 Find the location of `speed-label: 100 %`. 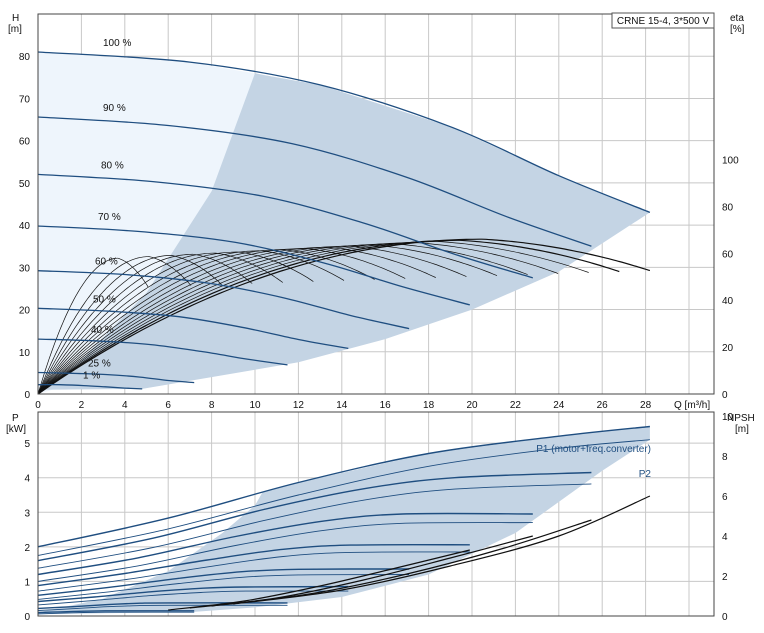

speed-label: 100 % is located at coordinates (117, 43).